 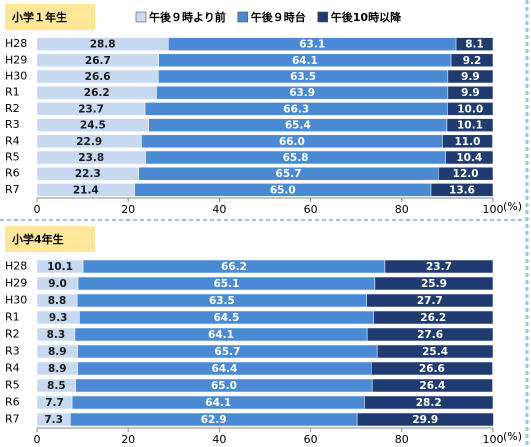 I want to click on category-label: H28, so click(x=16, y=266).